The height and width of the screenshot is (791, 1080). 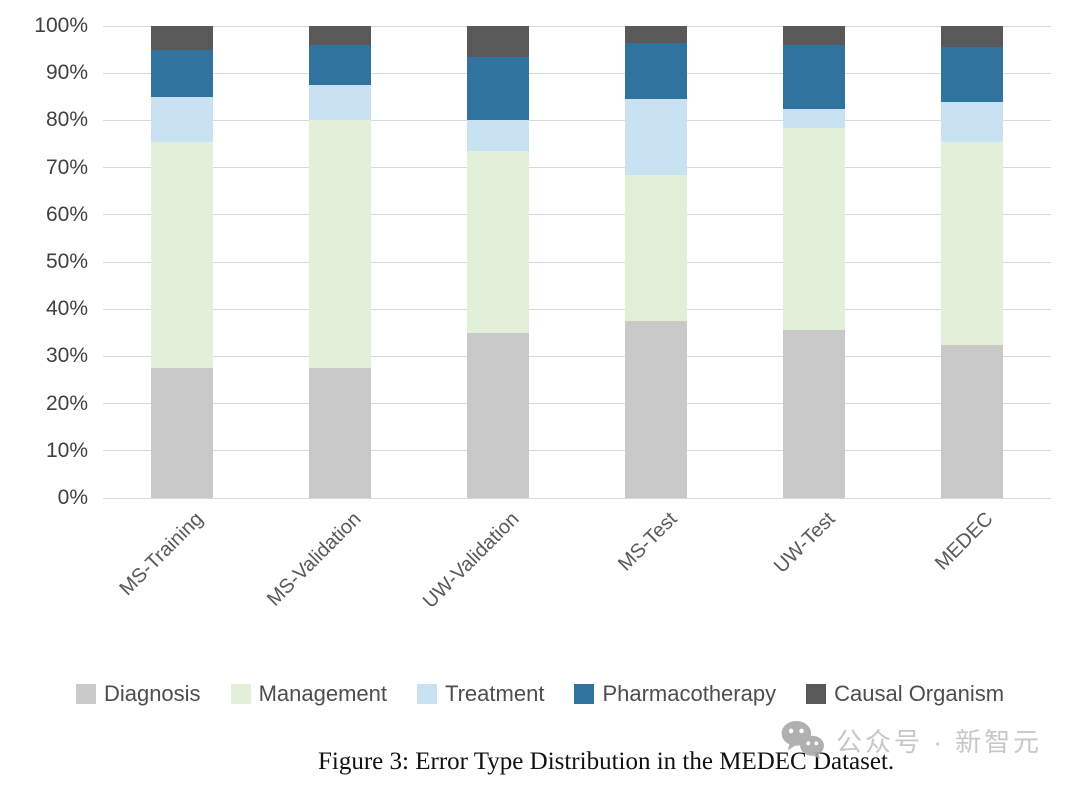 I want to click on x-tick-label-uw-validation: UW-Validation, so click(x=471, y=560).